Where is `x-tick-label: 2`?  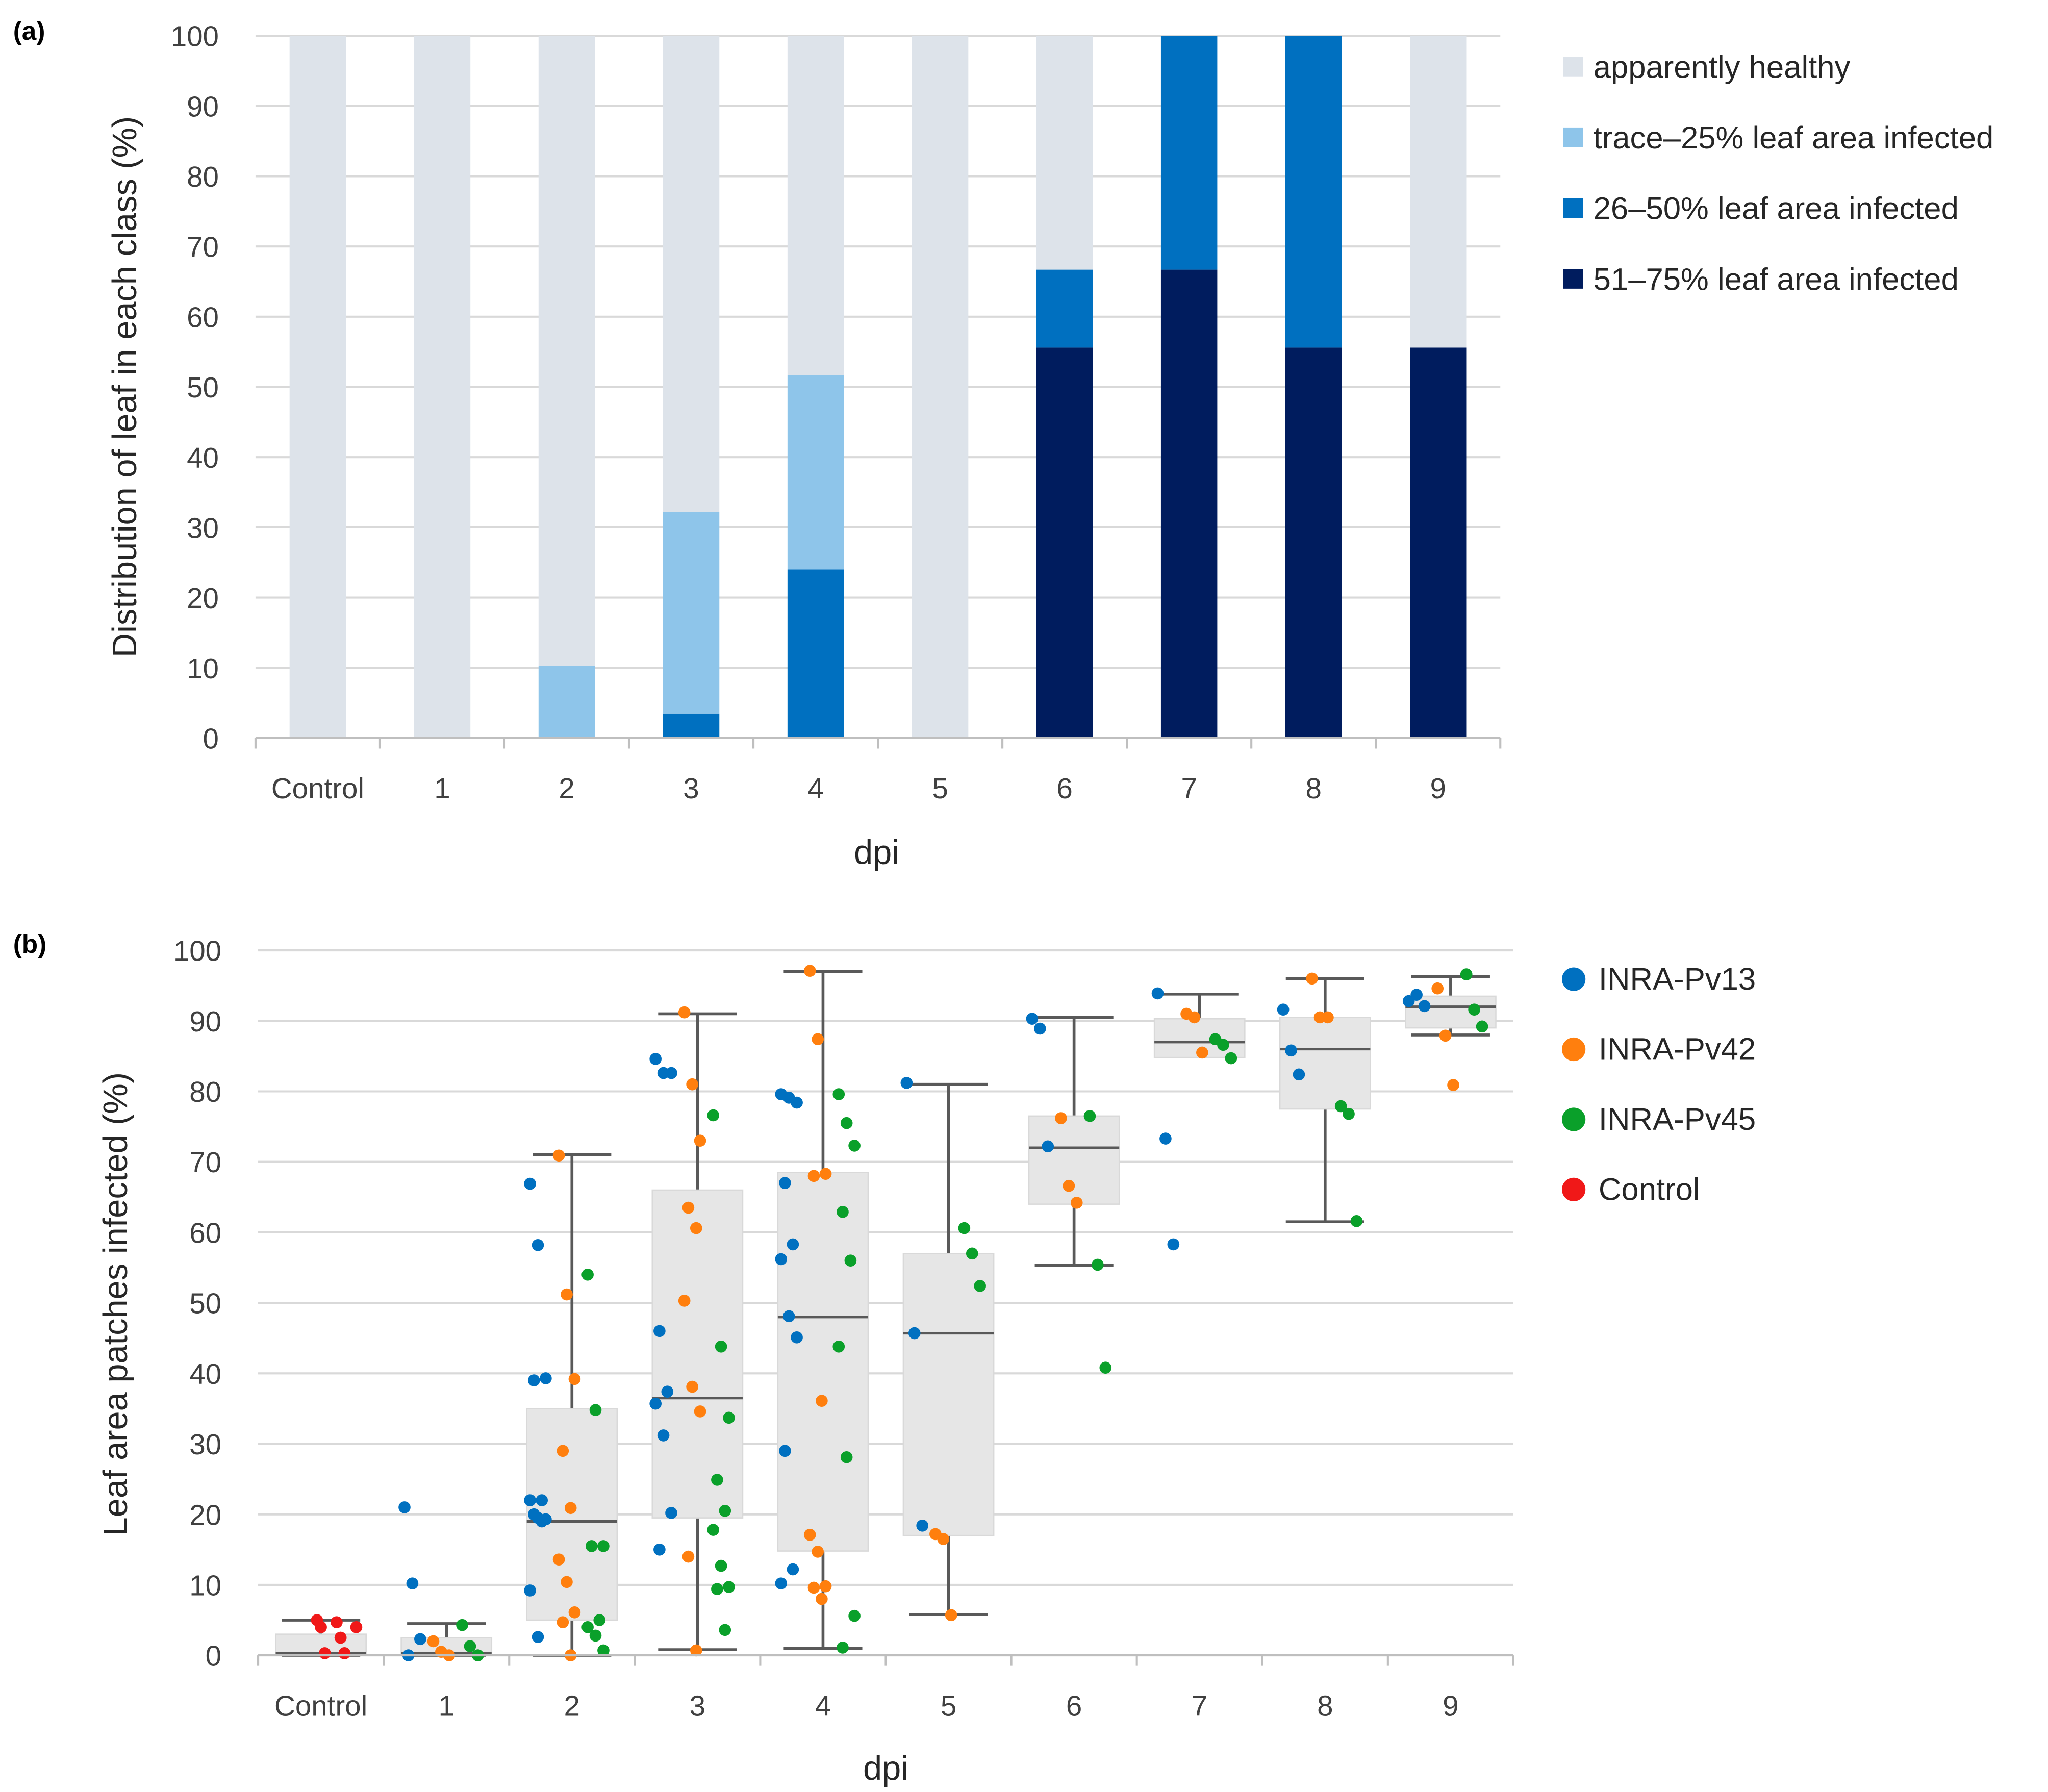
x-tick-label: 2 is located at coordinates (572, 1706).